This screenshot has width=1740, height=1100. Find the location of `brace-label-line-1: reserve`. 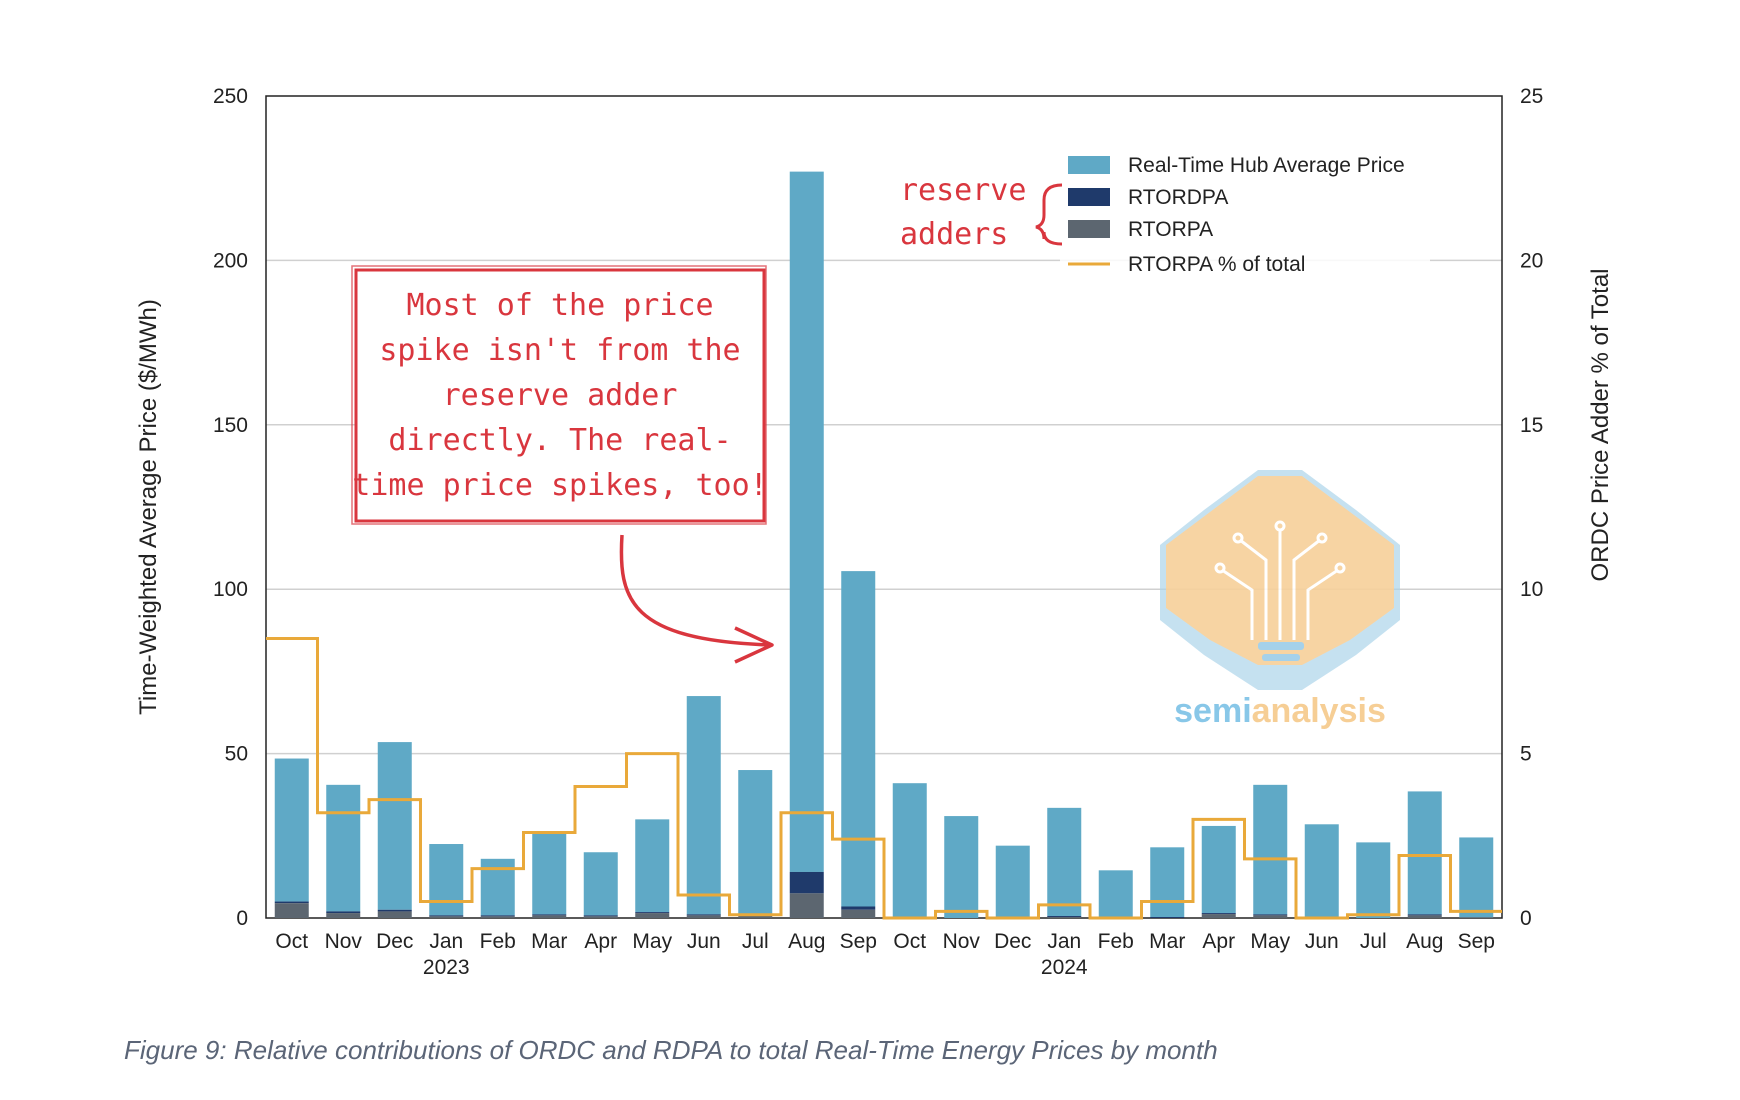

brace-label-line-1: reserve is located at coordinates (963, 190).